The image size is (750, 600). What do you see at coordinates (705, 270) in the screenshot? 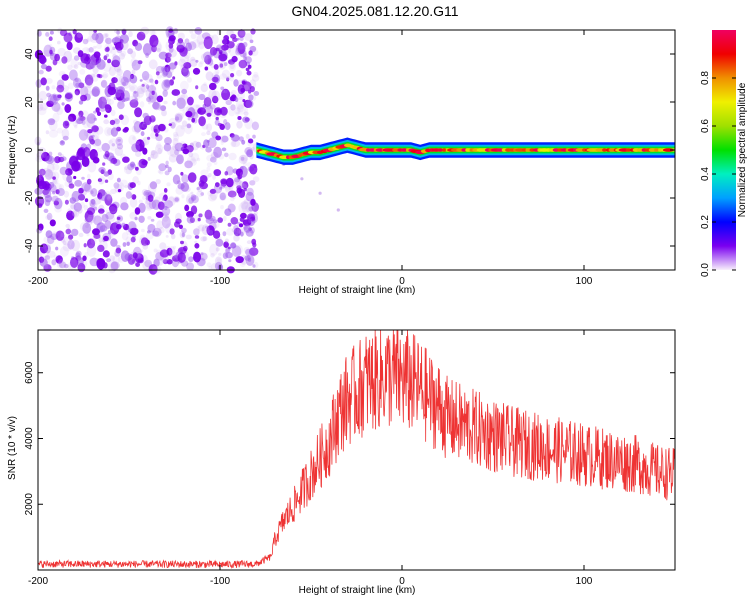
I see `colorbar-tick-label: 0.0` at bounding box center [705, 270].